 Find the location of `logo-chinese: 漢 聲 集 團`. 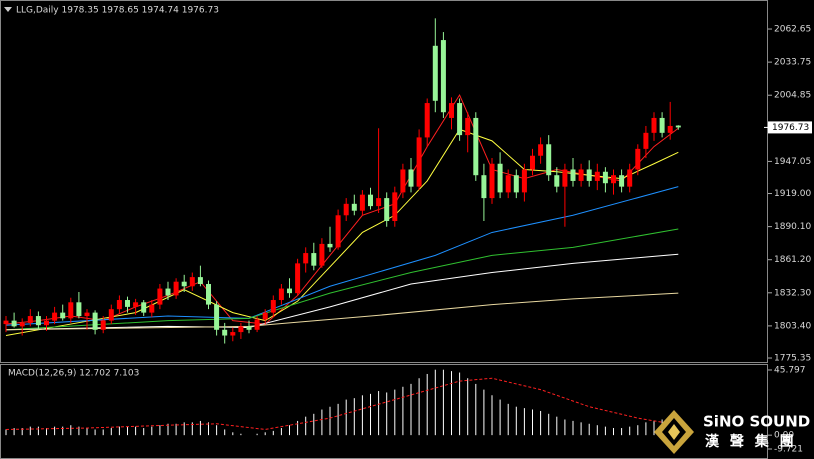

logo-chinese: 漢 聲 集 團 is located at coordinates (751, 441).